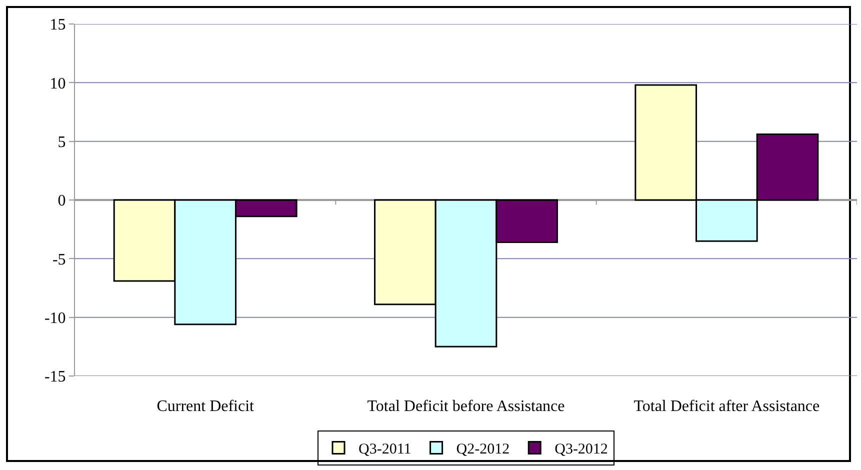  I want to click on legend-label: Q3-2012, so click(581, 450).